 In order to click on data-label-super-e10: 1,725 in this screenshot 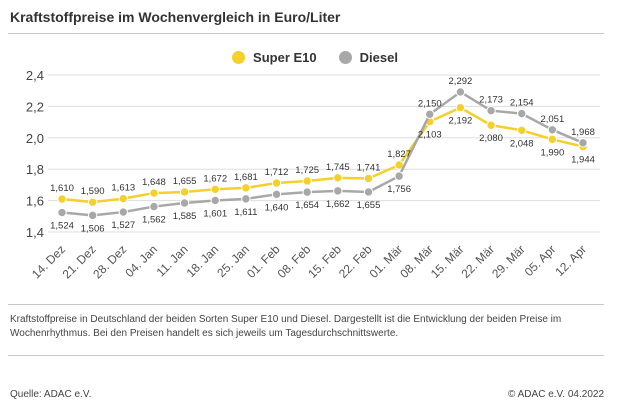, I will do `click(307, 170)`.